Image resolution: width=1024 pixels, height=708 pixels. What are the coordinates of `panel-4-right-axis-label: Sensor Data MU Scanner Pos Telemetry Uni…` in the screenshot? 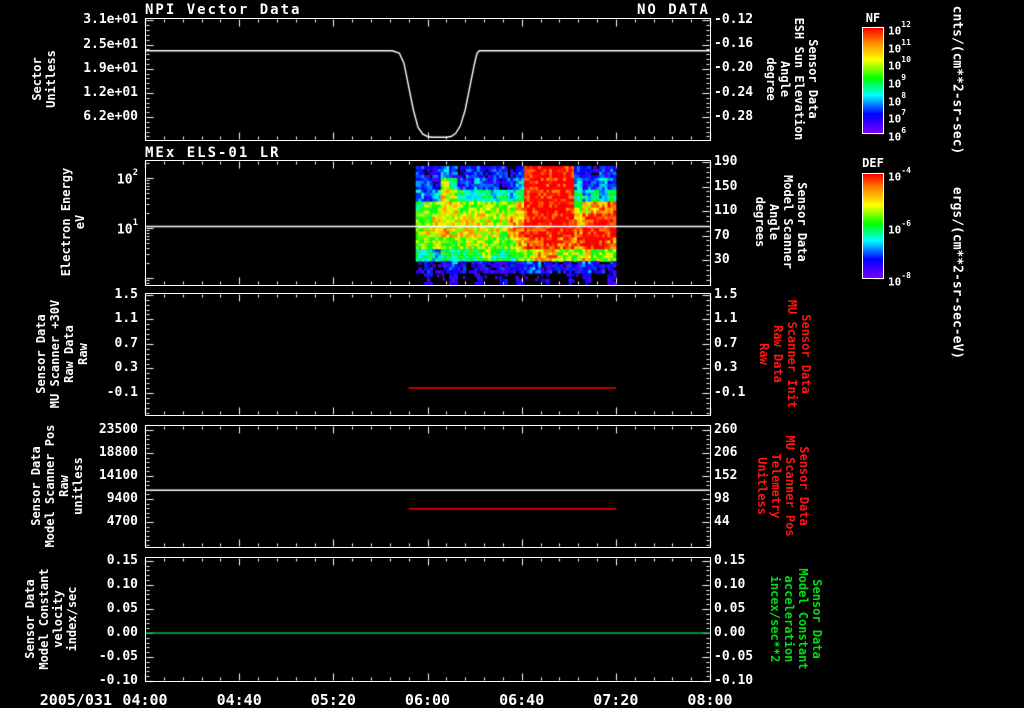 It's located at (783, 486).